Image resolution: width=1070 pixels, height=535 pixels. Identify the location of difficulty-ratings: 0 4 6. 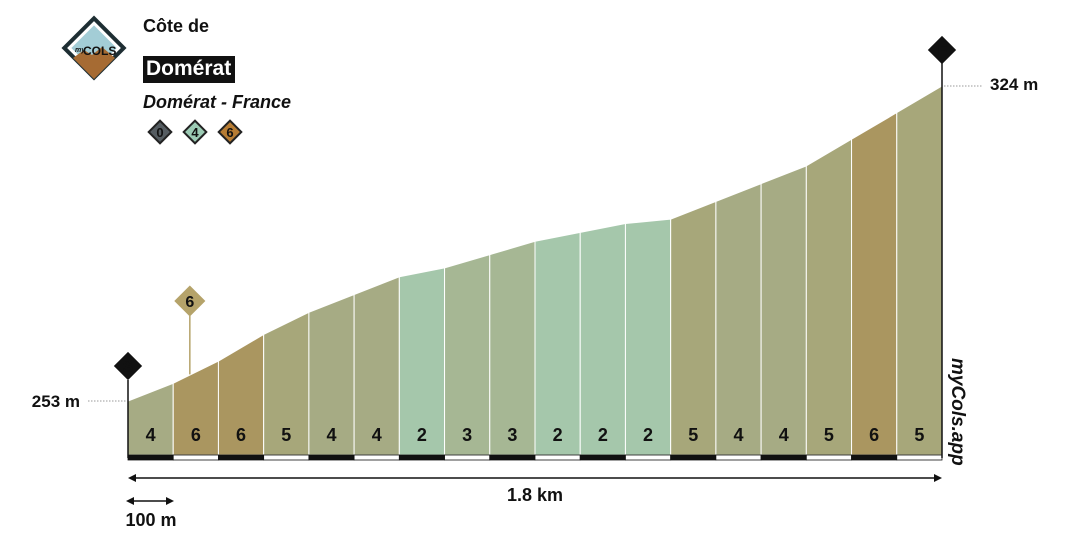
(195, 132).